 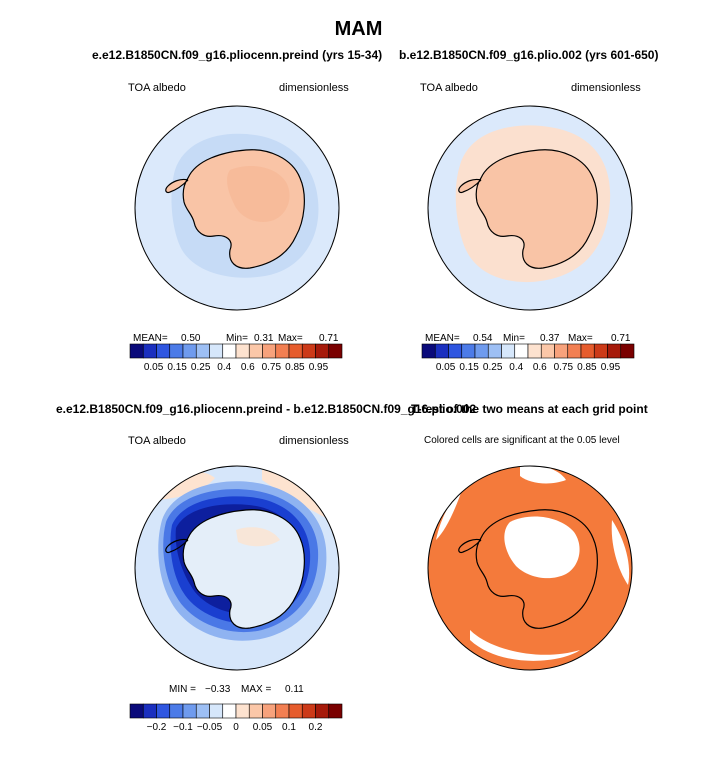 I want to click on panel2-colorbar-tick-label: 0.15, so click(x=469, y=367).